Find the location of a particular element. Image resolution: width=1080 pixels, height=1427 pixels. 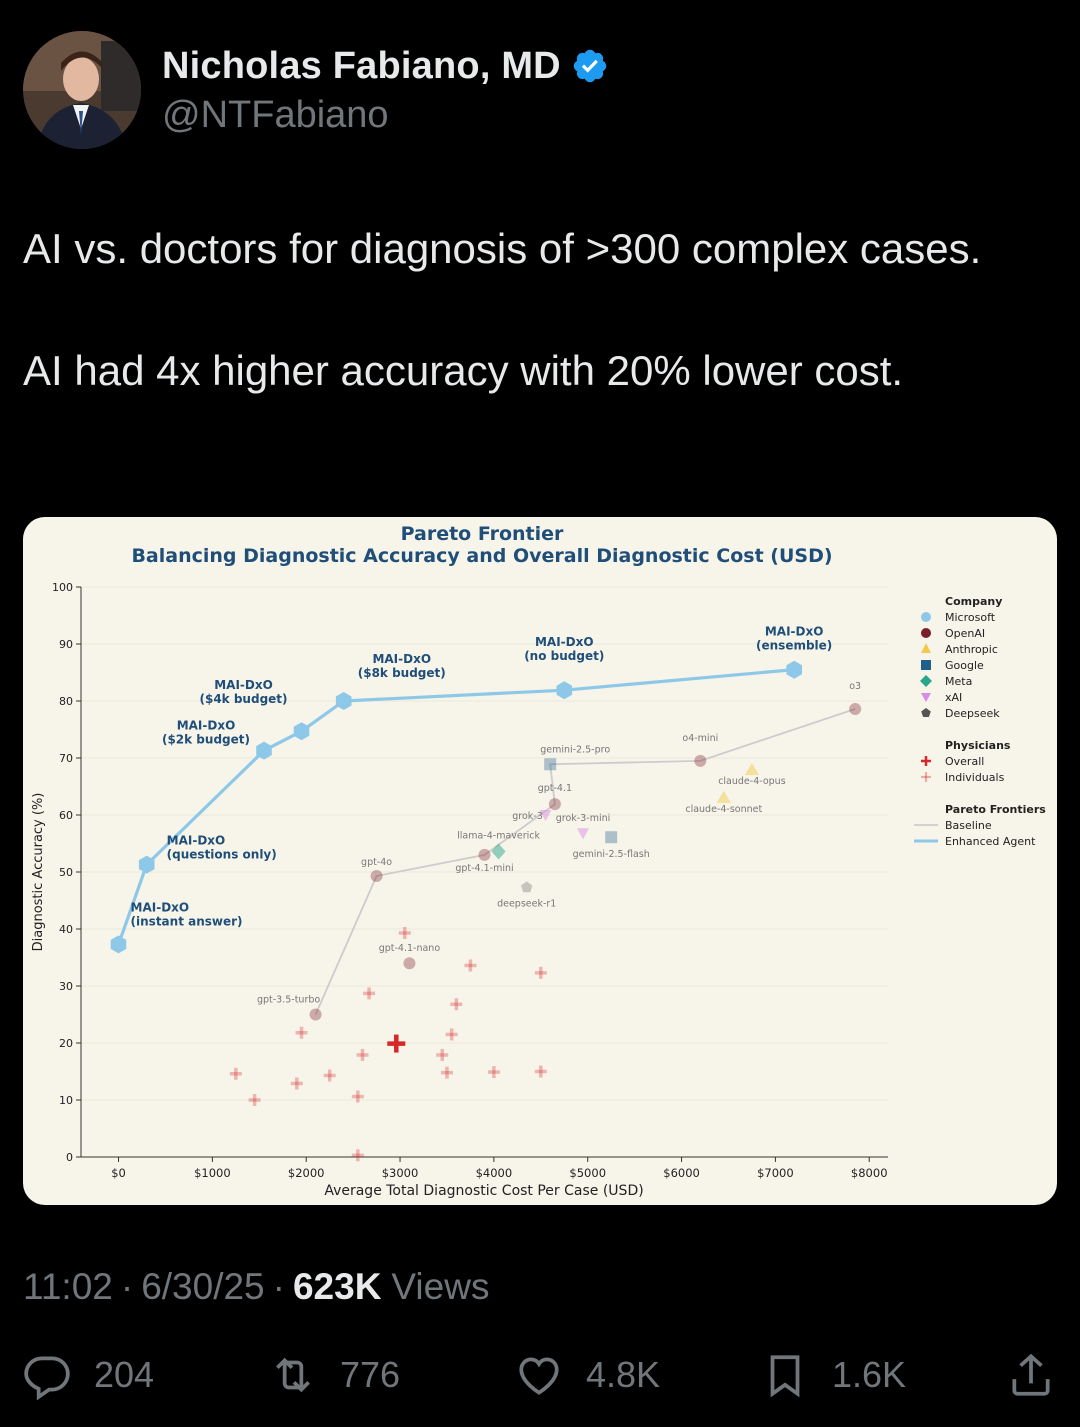

legend-title-frontiers: Pareto Frontiers is located at coordinates (995, 809).